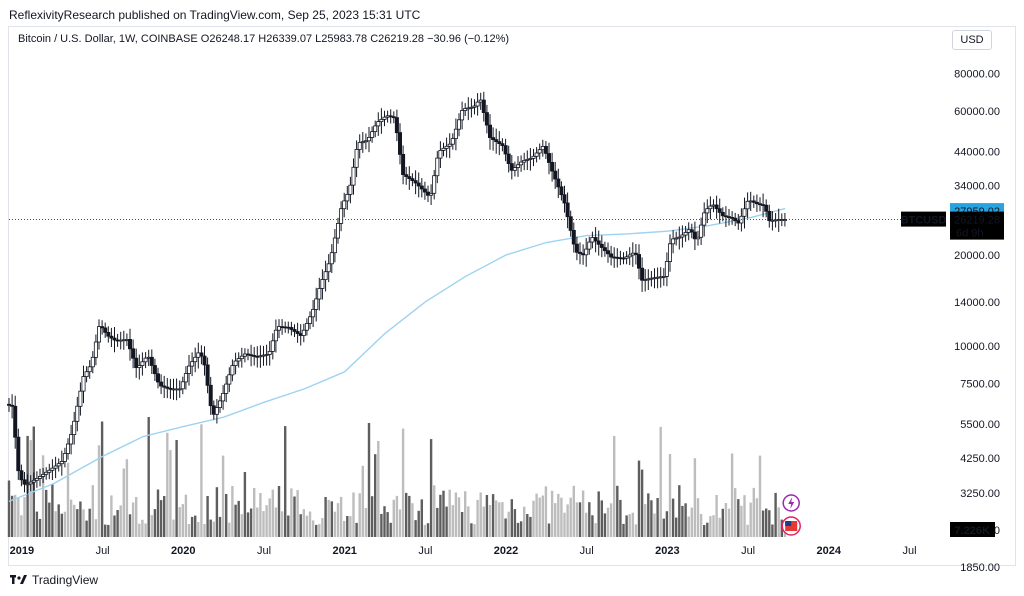 This screenshot has height=596, width=1024. I want to click on time-tick-label: 2020, so click(183, 551).